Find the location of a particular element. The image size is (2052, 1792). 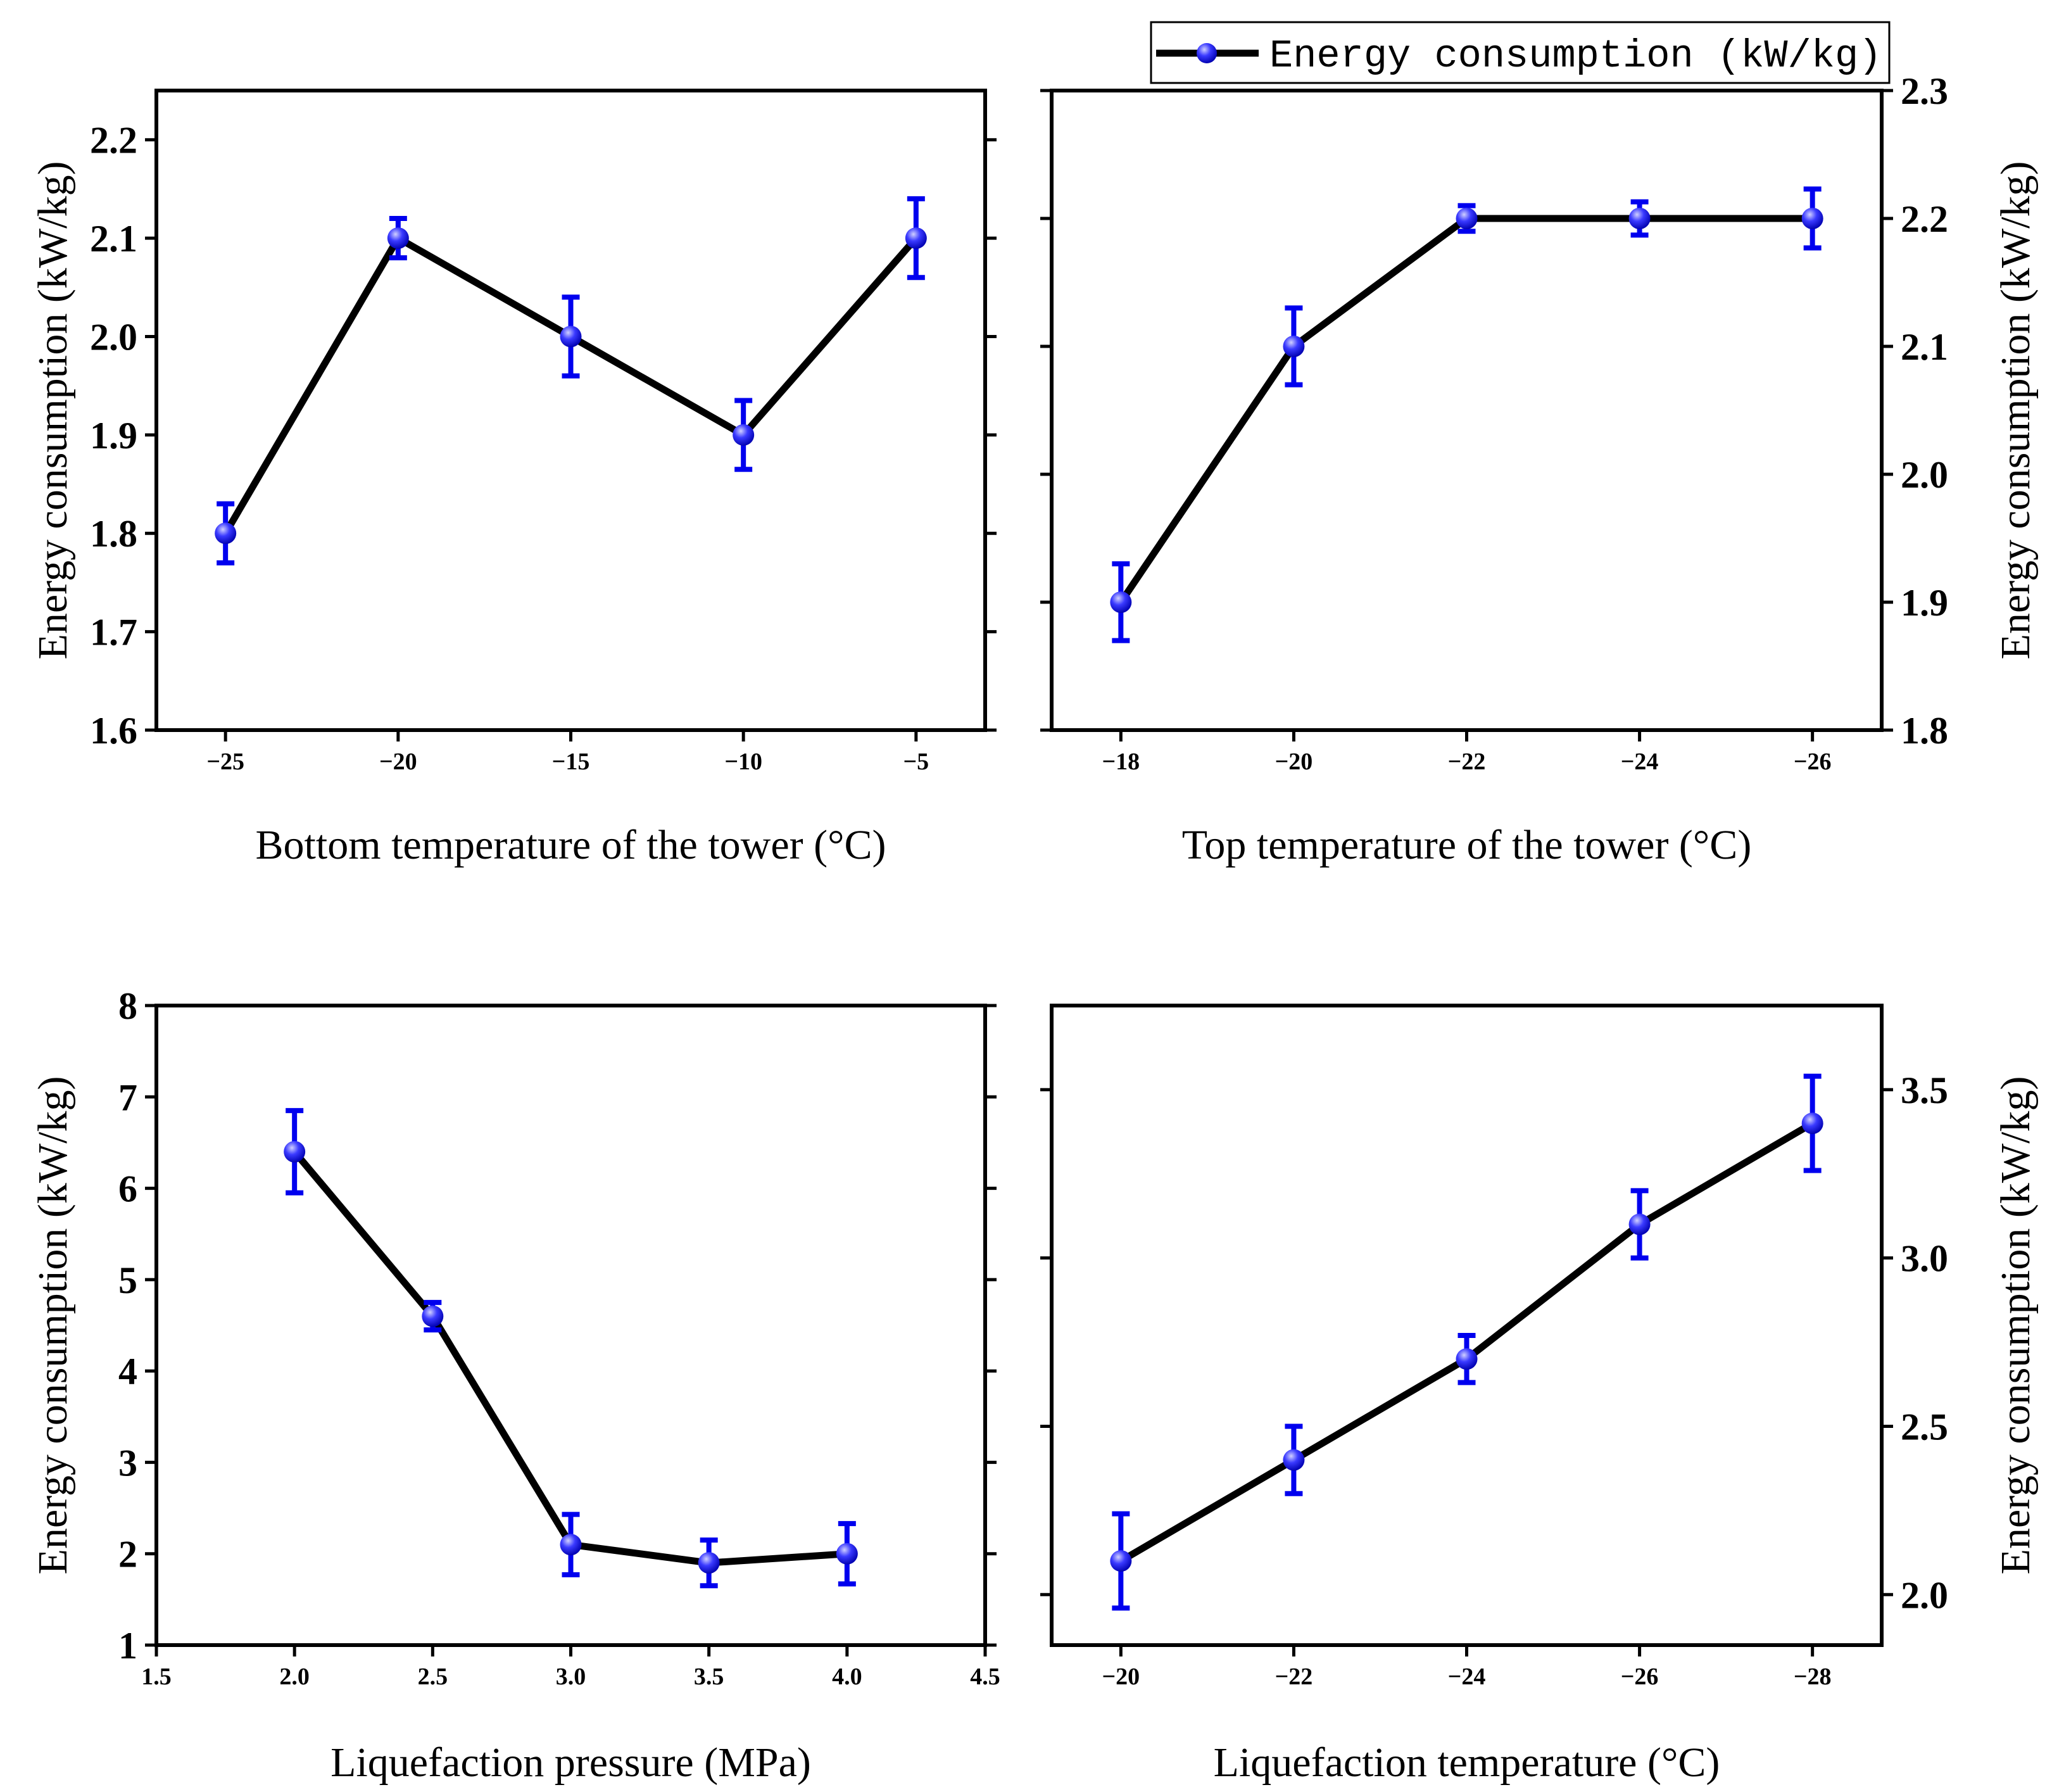

x-tick-label: −28 is located at coordinates (1813, 1676).